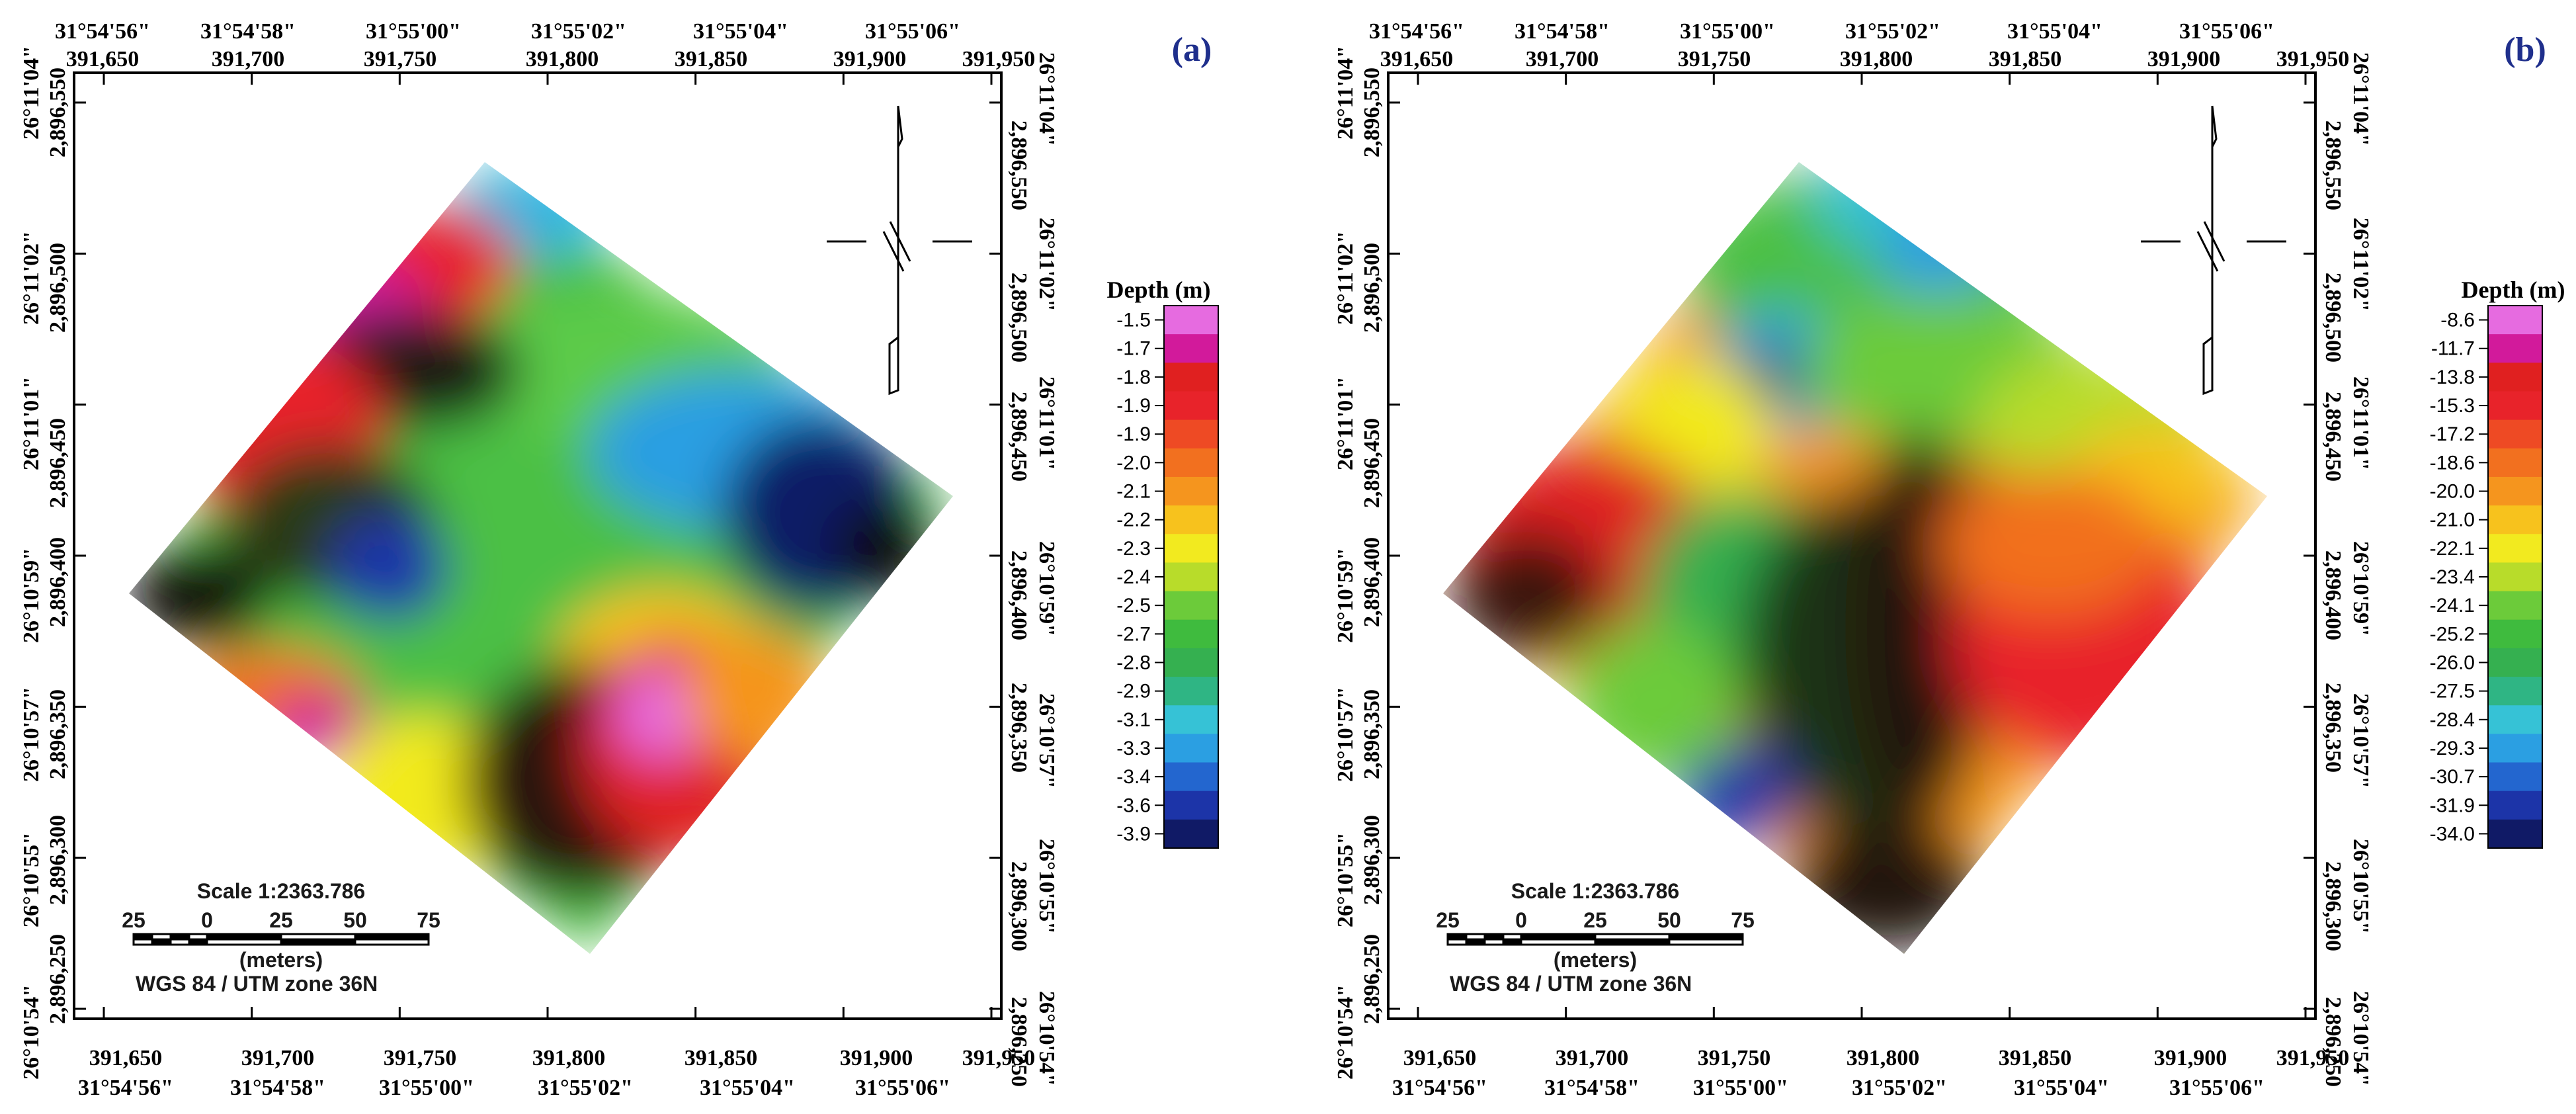  Describe the element at coordinates (1892, 31) in the screenshot. I see `longitude-label: 31°55'02"` at that location.